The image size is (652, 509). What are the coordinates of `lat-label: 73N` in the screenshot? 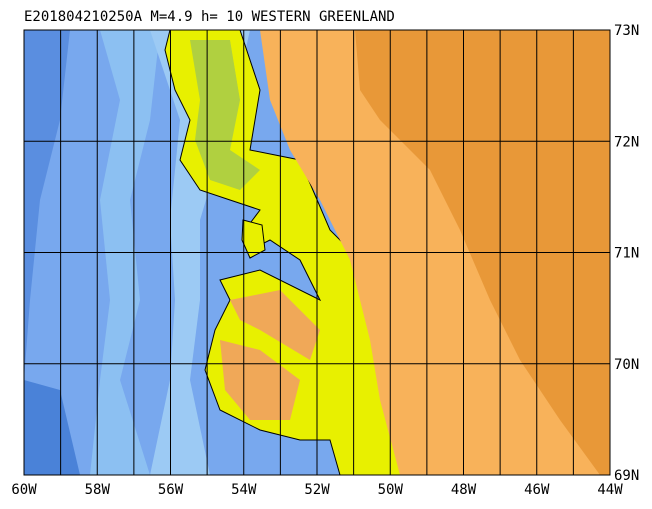 It's located at (626, 31).